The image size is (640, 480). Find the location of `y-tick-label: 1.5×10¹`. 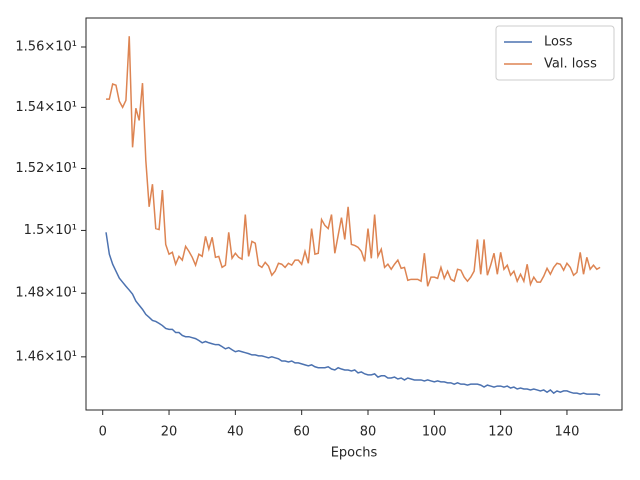

y-tick-label: 1.5×10¹ is located at coordinates (50, 230).